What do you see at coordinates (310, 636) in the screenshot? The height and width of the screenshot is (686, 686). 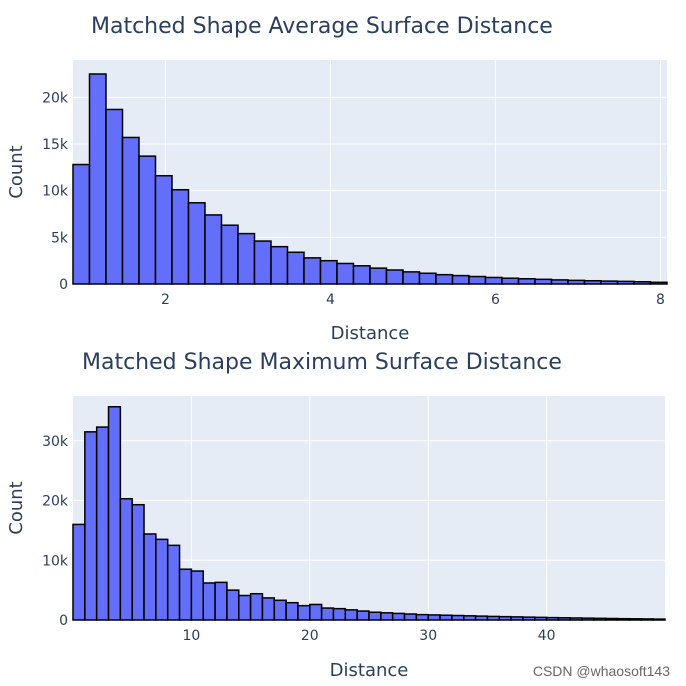 I see `x-tick-label: 20` at bounding box center [310, 636].